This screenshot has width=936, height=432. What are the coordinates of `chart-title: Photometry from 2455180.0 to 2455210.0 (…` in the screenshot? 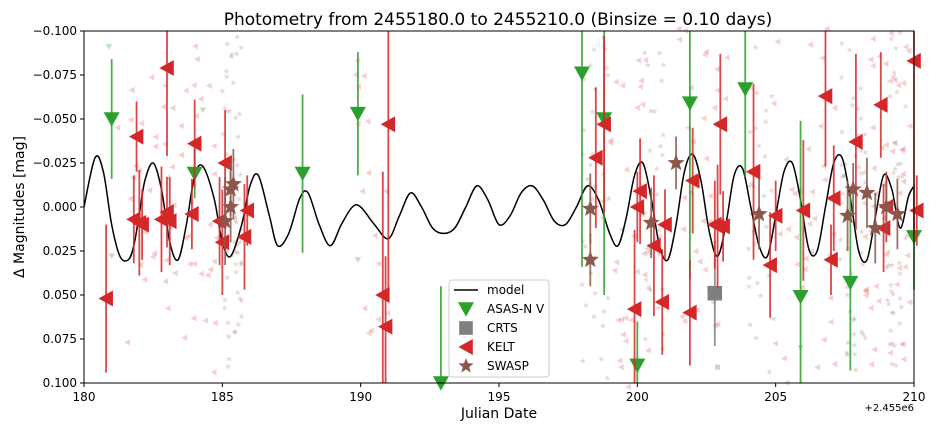 It's located at (498, 20).